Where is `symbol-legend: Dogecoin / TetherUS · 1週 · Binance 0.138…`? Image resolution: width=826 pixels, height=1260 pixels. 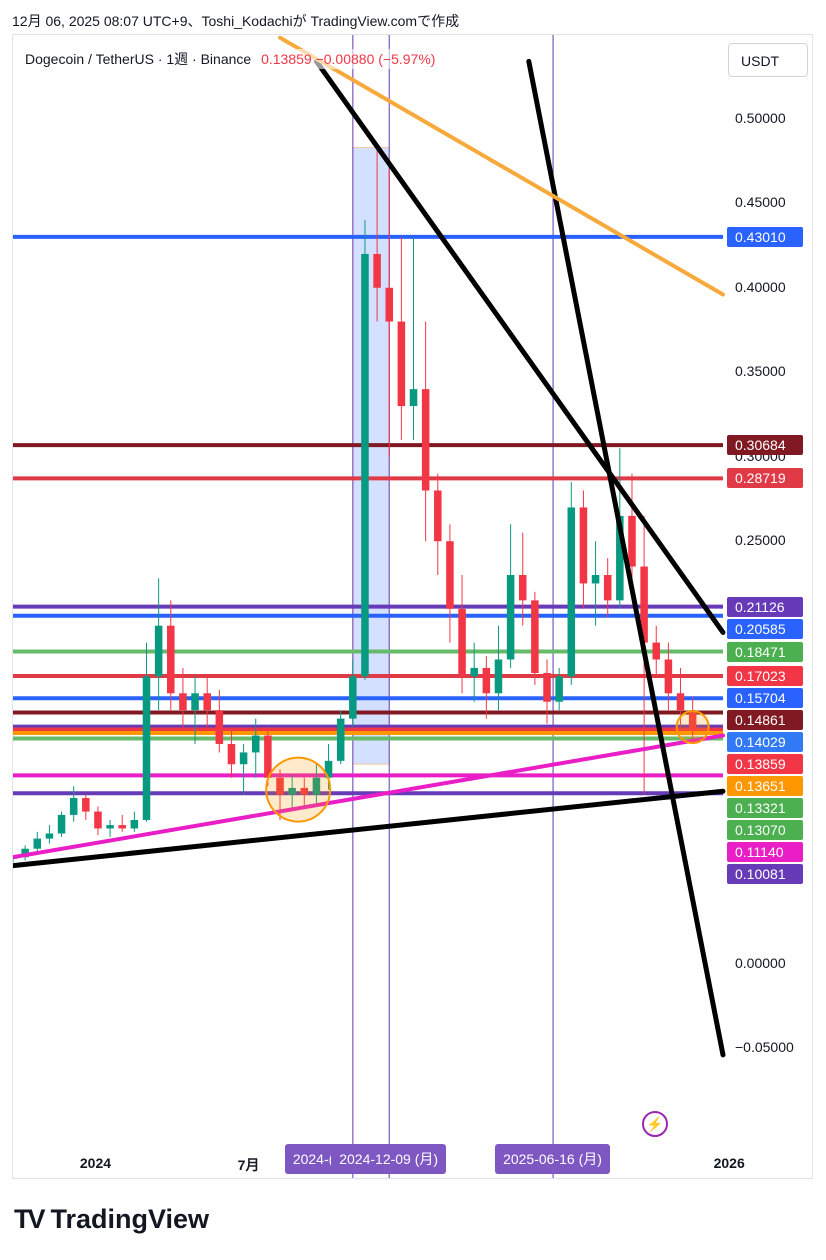 symbol-legend: Dogecoin / TetherUS · 1週 · Binance 0.138… is located at coordinates (230, 59).